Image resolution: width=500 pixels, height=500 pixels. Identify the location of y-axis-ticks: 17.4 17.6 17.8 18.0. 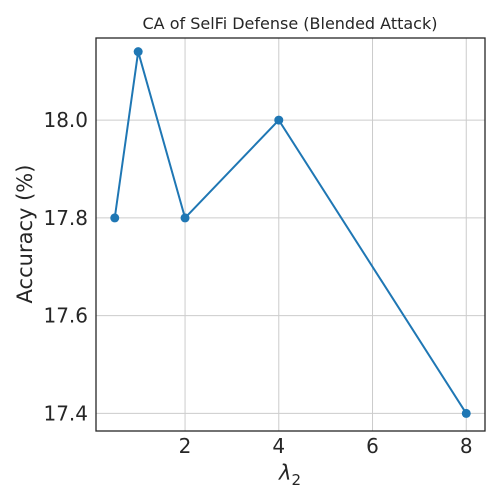
(65, 266).